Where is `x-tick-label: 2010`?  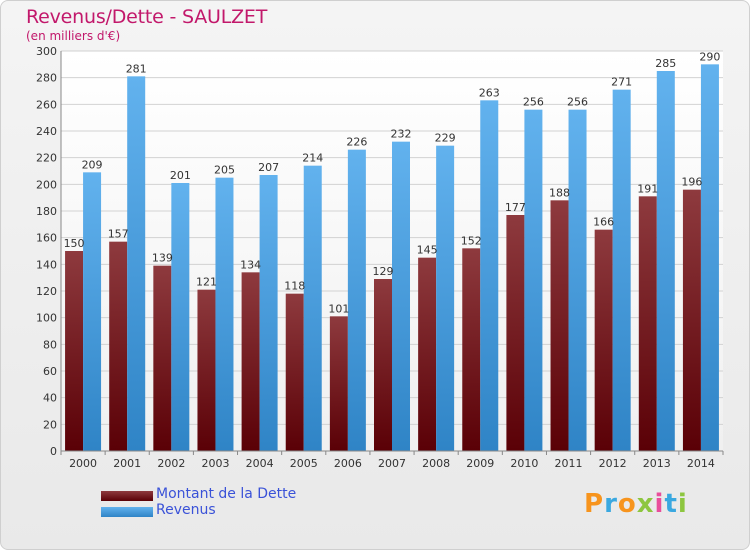
x-tick-label: 2010 is located at coordinates (524, 463).